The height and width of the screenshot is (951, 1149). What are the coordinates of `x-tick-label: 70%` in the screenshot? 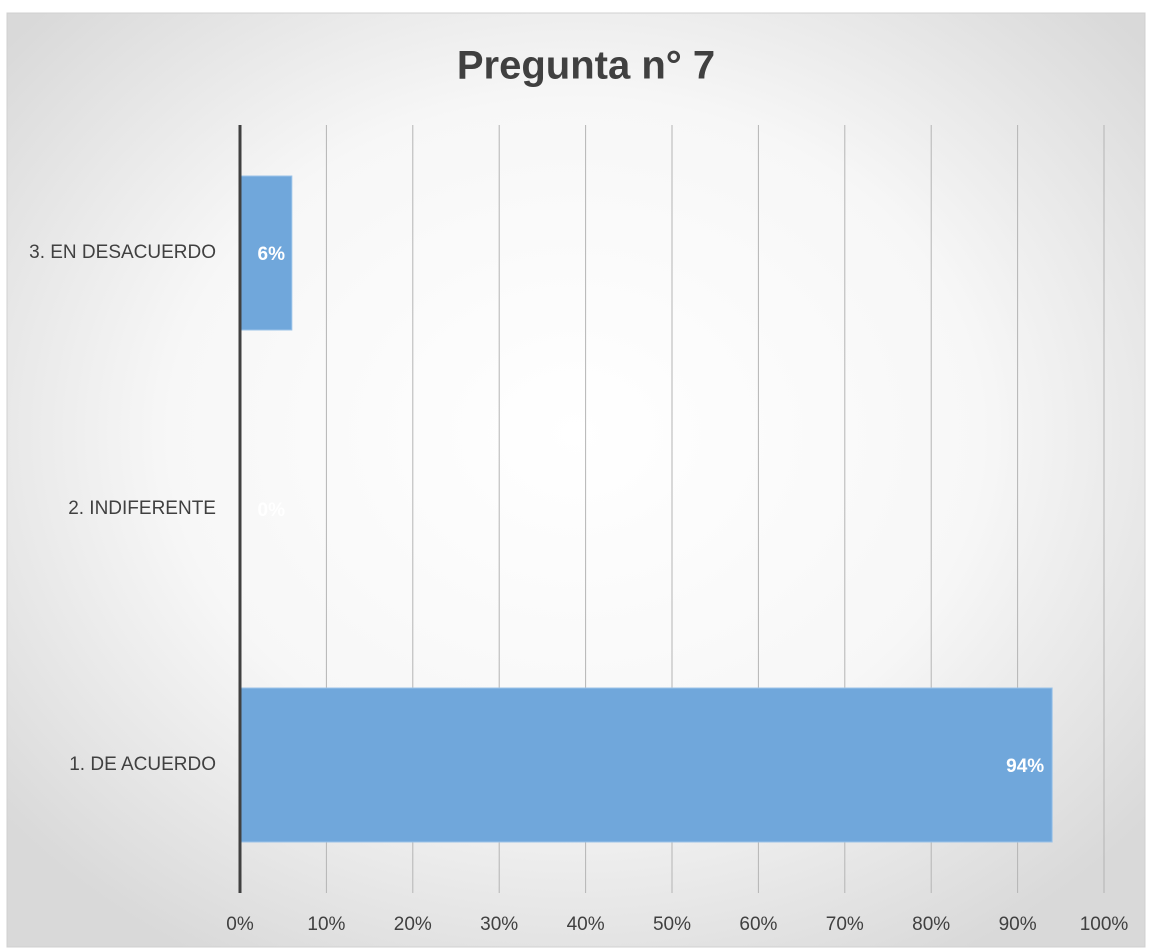 It's located at (845, 924).